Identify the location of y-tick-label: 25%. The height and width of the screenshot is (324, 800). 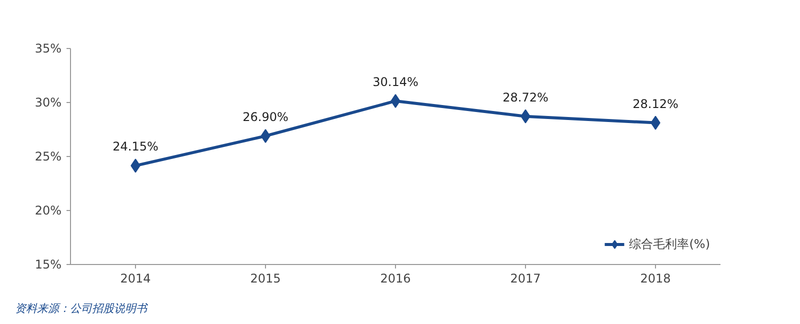
(48, 157).